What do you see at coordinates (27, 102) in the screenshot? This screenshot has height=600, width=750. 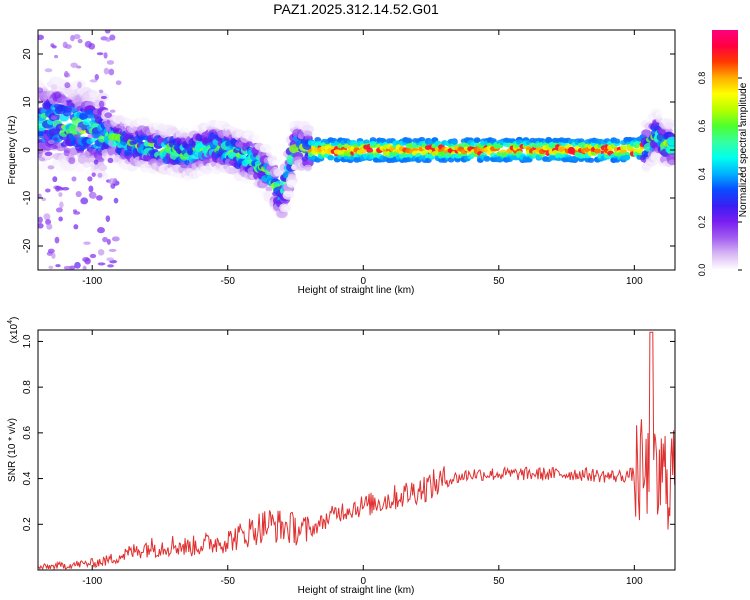 I see `spectrogram-ytick-label: 10` at bounding box center [27, 102].